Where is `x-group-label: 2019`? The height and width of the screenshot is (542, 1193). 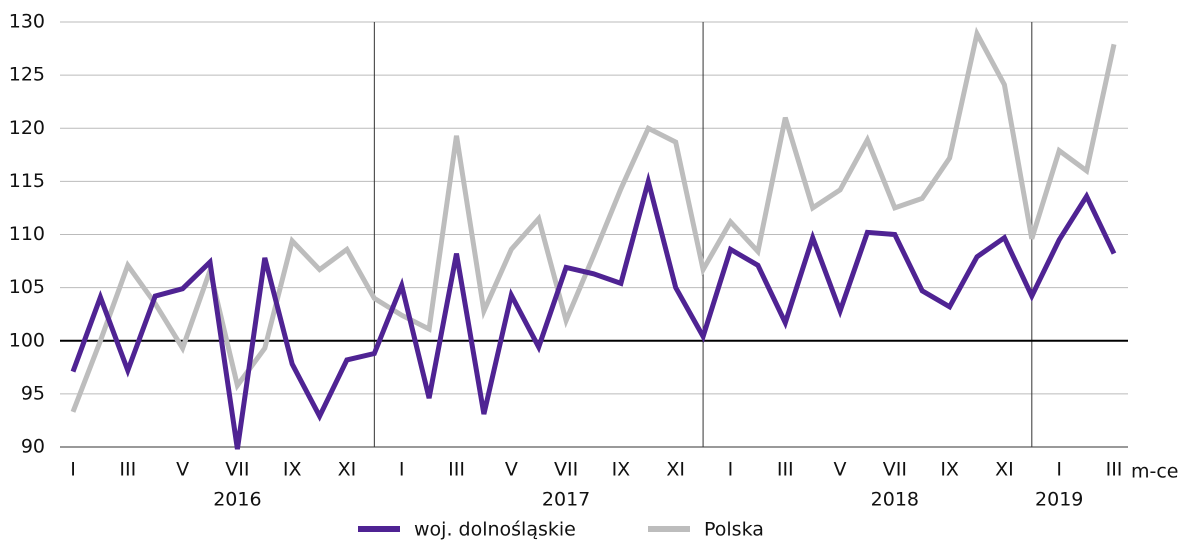
x-group-label: 2019 is located at coordinates (1059, 500).